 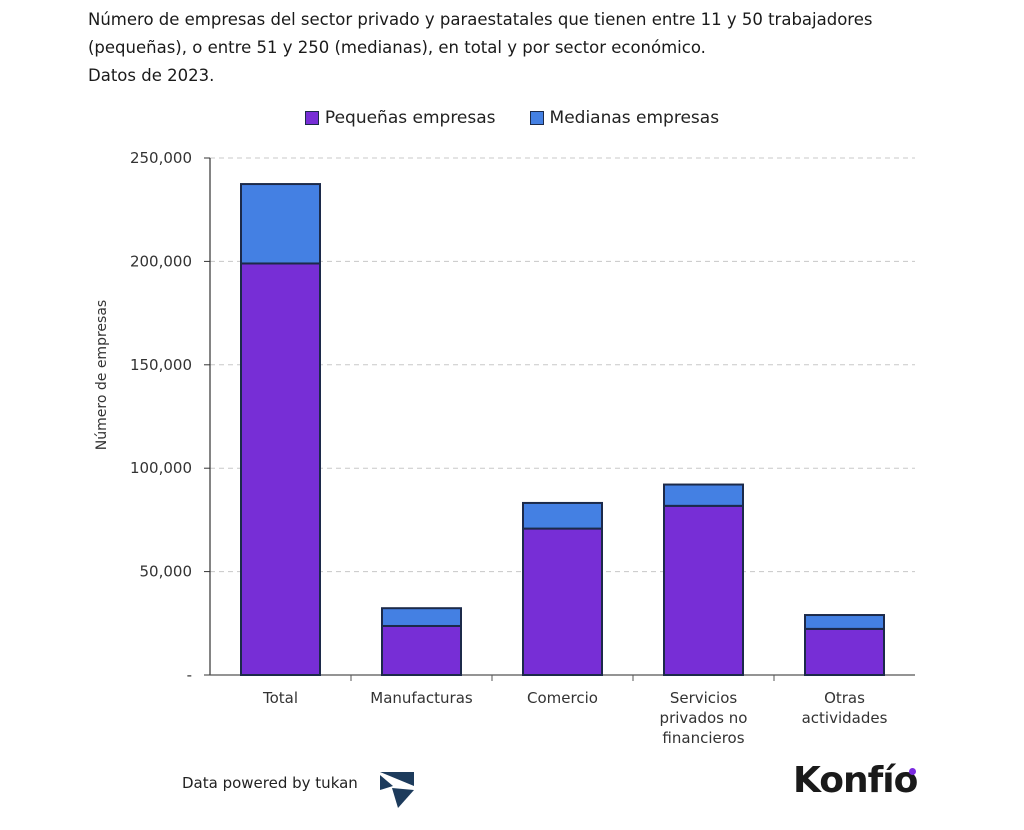 I want to click on legend-label: Pequeñas empresas, so click(x=410, y=118).